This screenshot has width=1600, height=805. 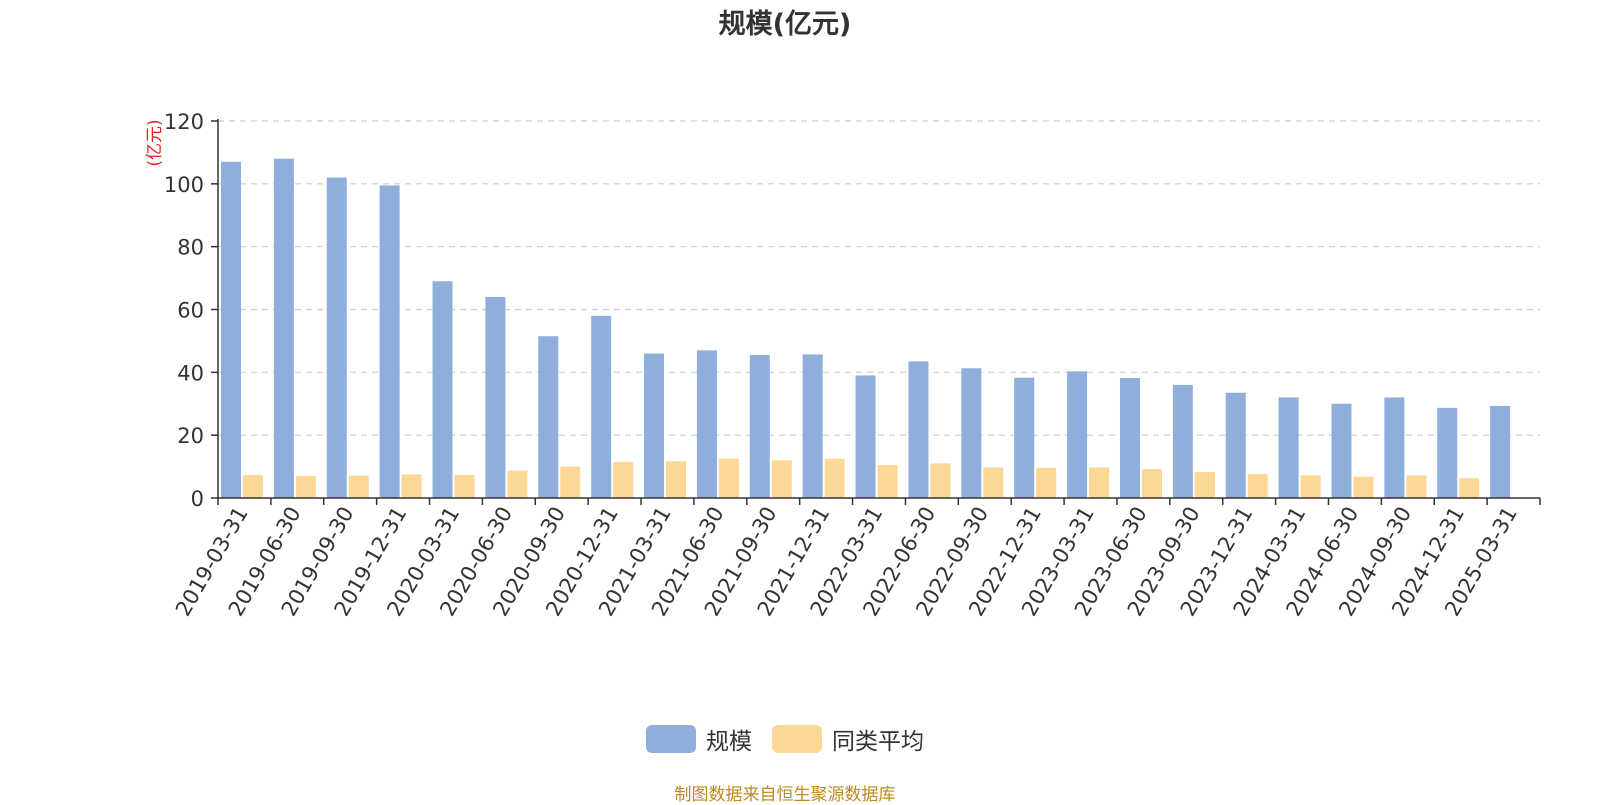 What do you see at coordinates (785, 24) in the screenshot?
I see `chart-title: 规模(亿元)` at bounding box center [785, 24].